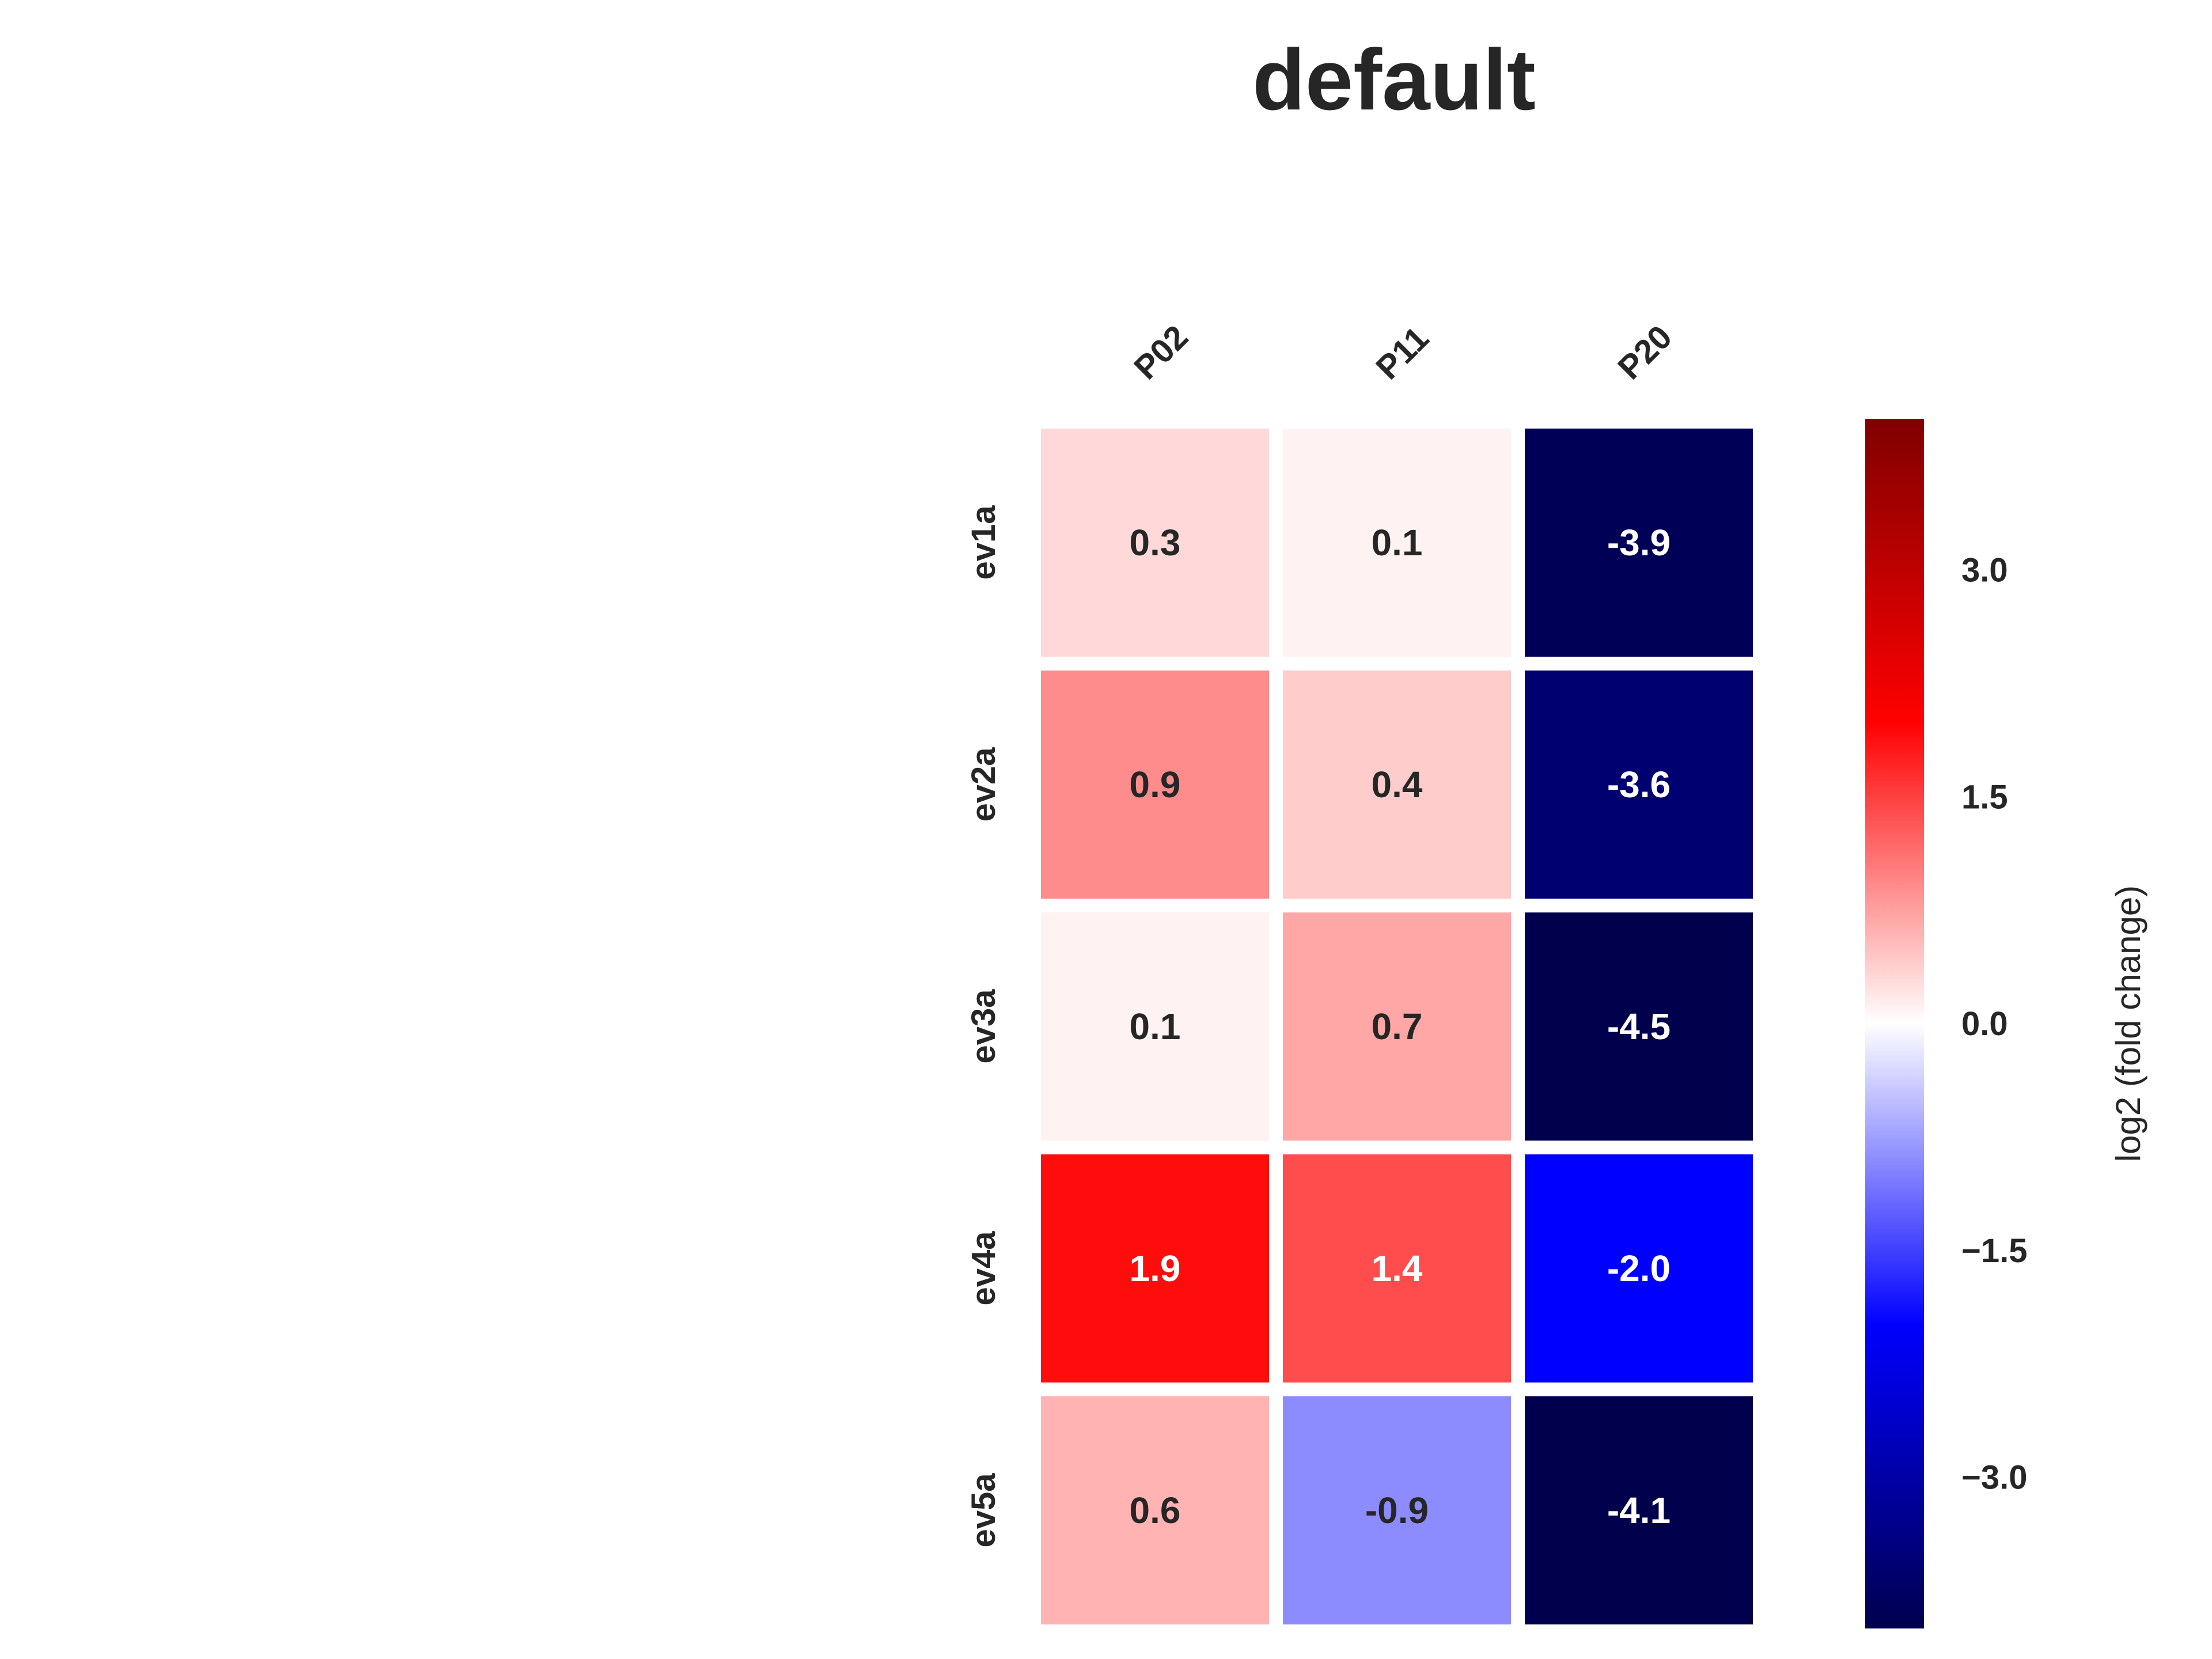 This screenshot has width=2212, height=1659. What do you see at coordinates (1984, 1024) in the screenshot?
I see `colorbar-tick-2: 0.0` at bounding box center [1984, 1024].